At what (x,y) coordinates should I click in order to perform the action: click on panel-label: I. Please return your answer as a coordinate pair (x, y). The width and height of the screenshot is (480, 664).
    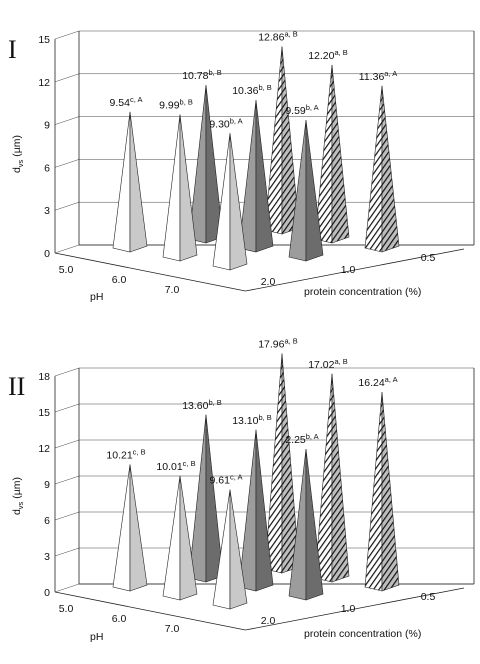
    Looking at the image, I should click on (12, 49).